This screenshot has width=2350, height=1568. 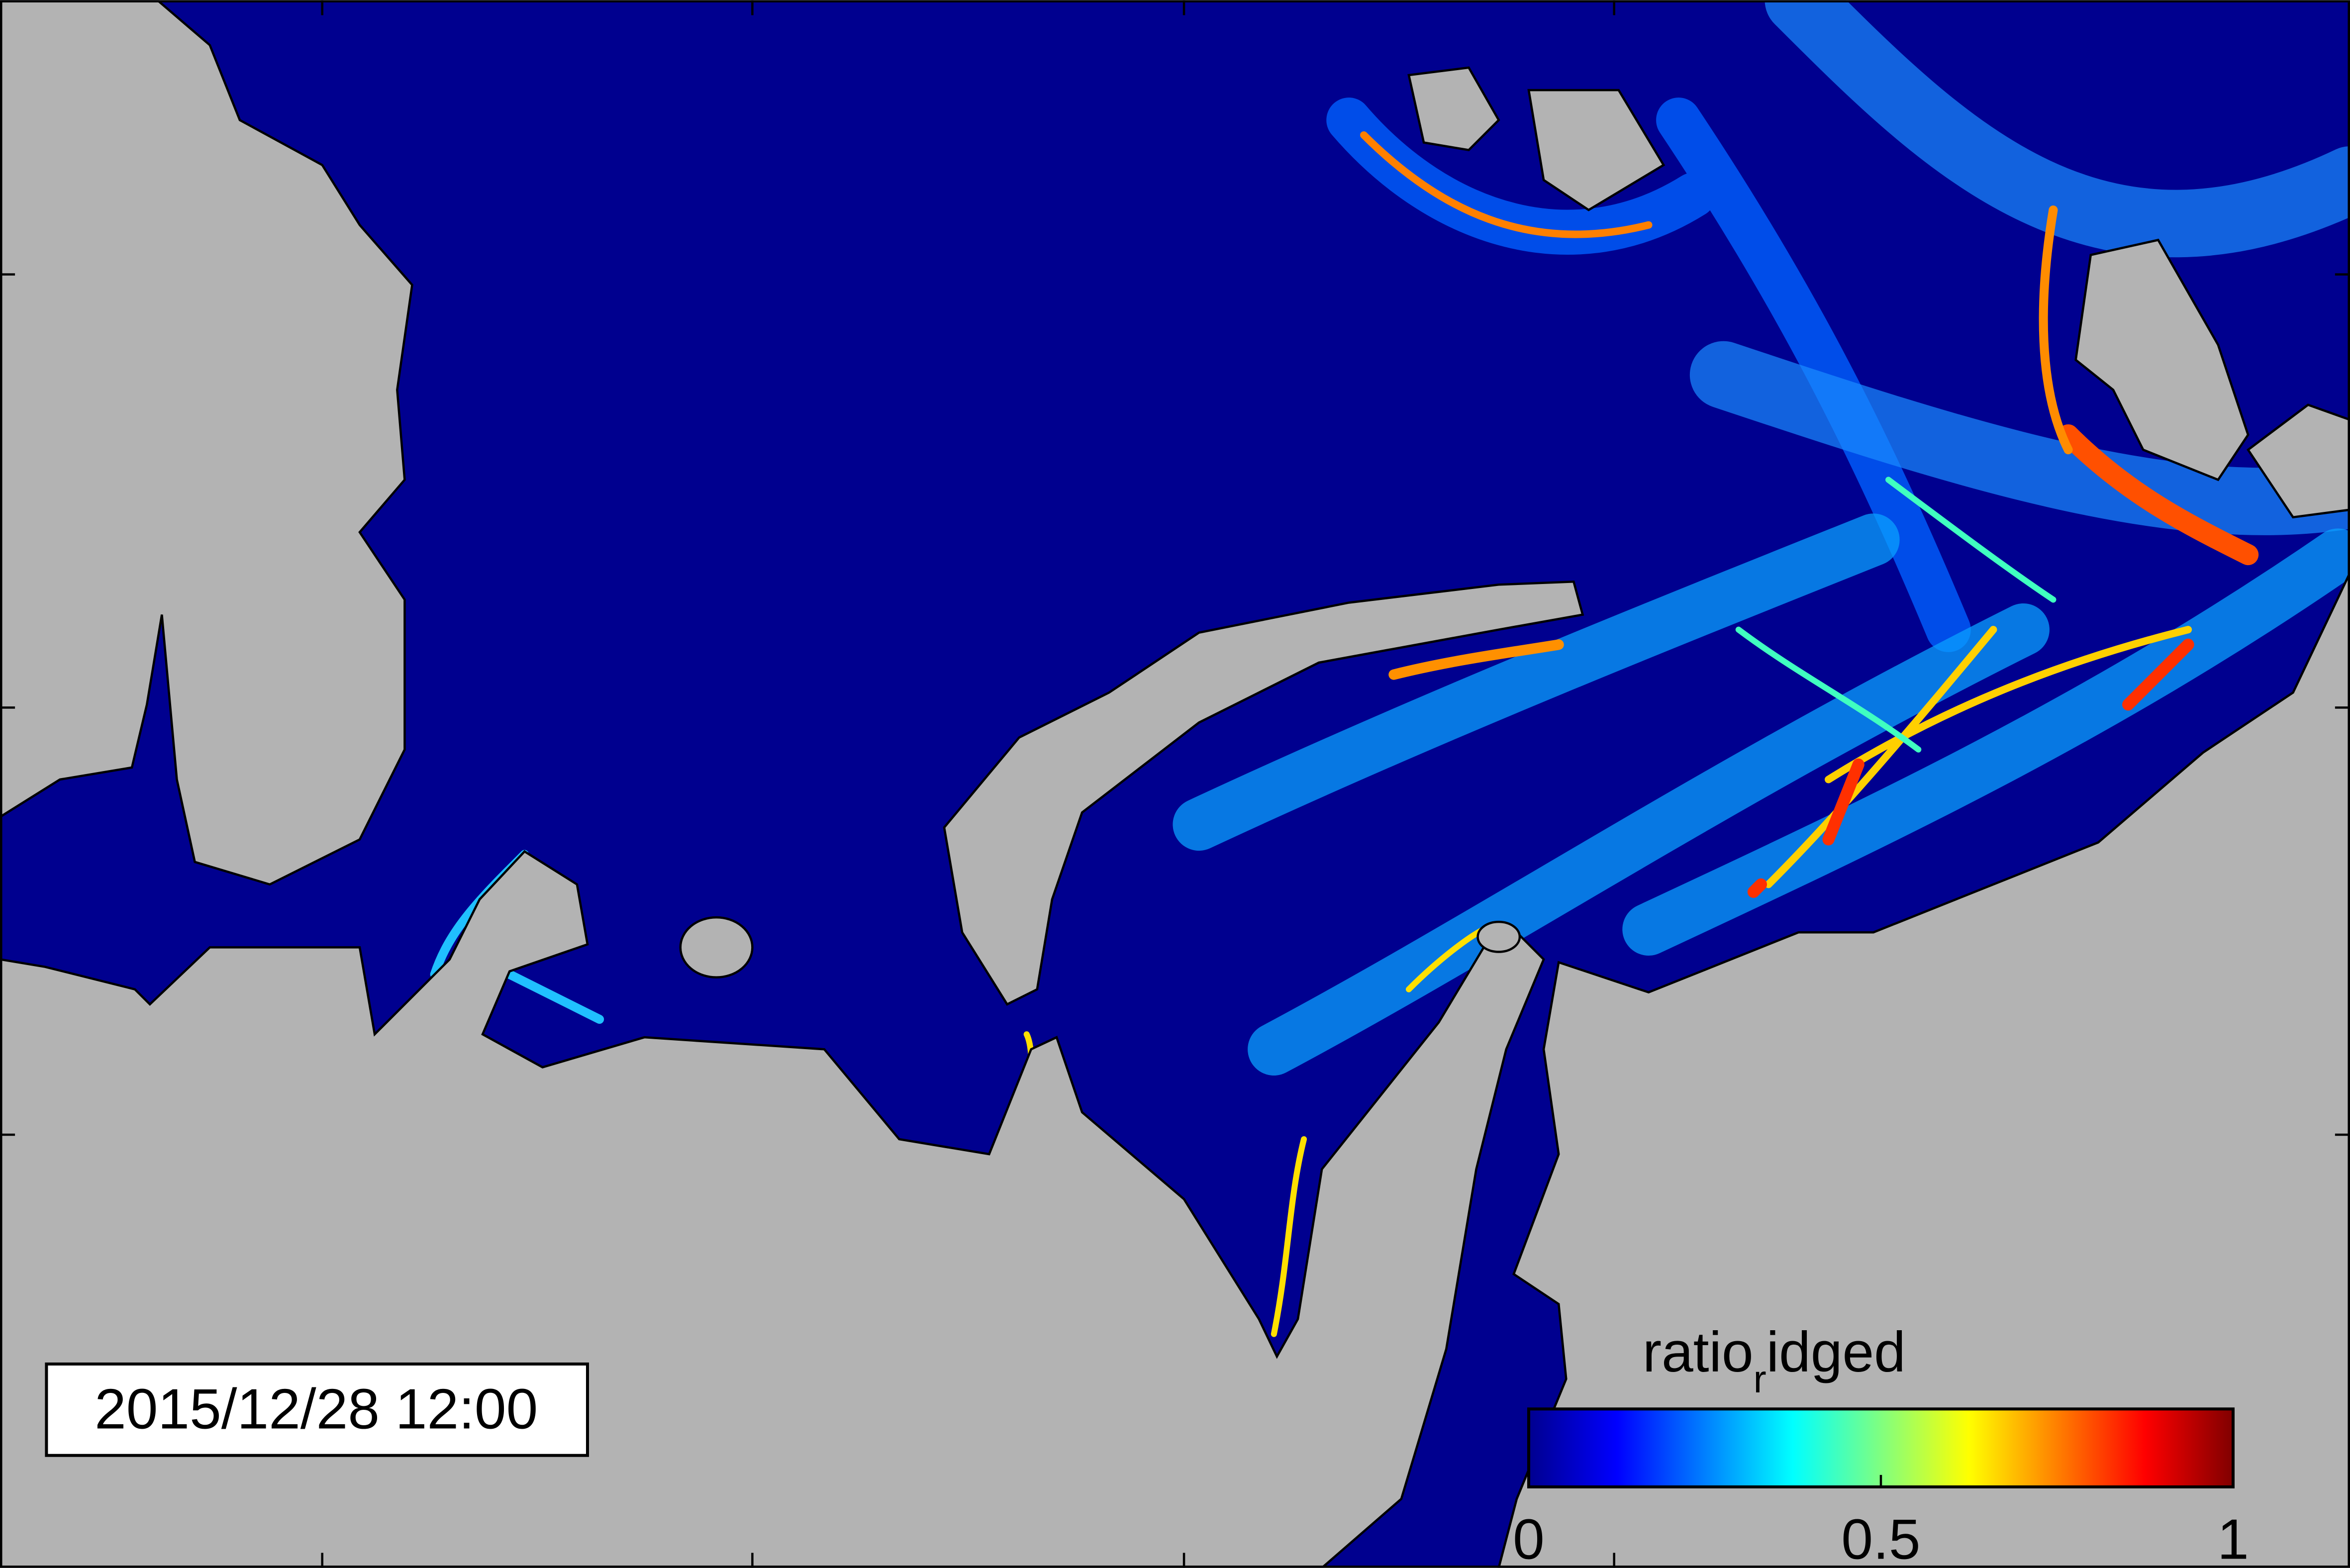 I want to click on colorbar: ratioridged 0 0.5 1, so click(x=1881, y=1444).